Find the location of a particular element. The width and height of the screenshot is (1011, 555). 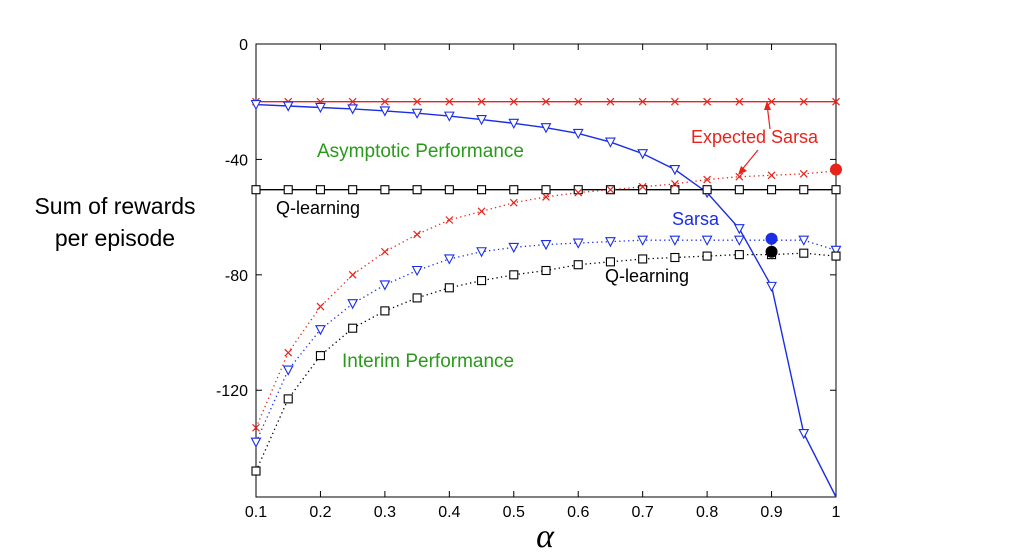

expected-sarsa-arrow-lower is located at coordinates (748, 162).